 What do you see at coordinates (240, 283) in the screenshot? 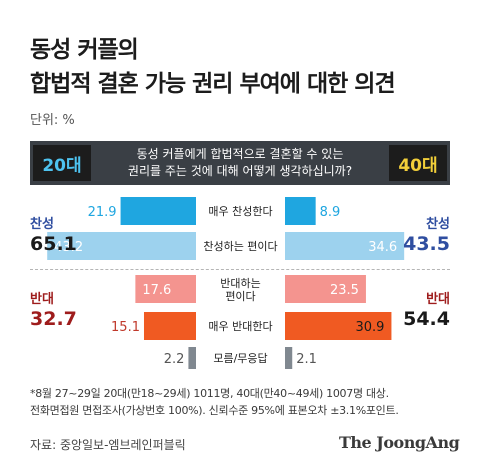
I see `category-label-3-line1: 반대하는` at bounding box center [240, 283].